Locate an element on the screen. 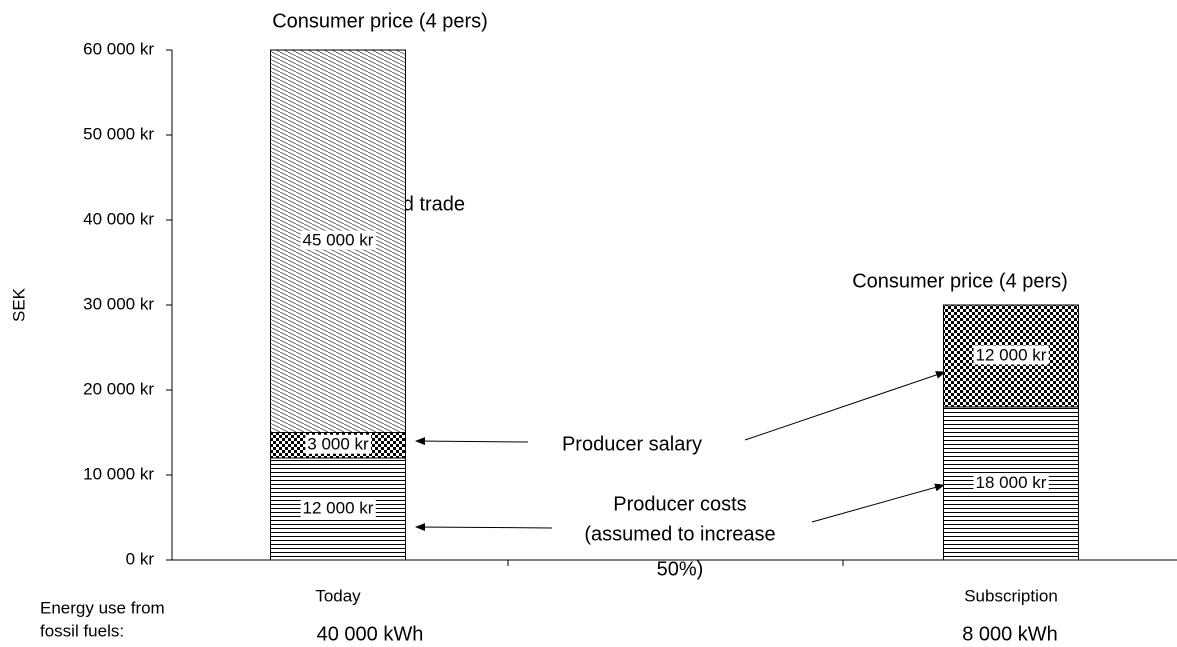 This screenshot has height=647, width=1177. y-tick-label: 60 000 kr is located at coordinates (118, 48).